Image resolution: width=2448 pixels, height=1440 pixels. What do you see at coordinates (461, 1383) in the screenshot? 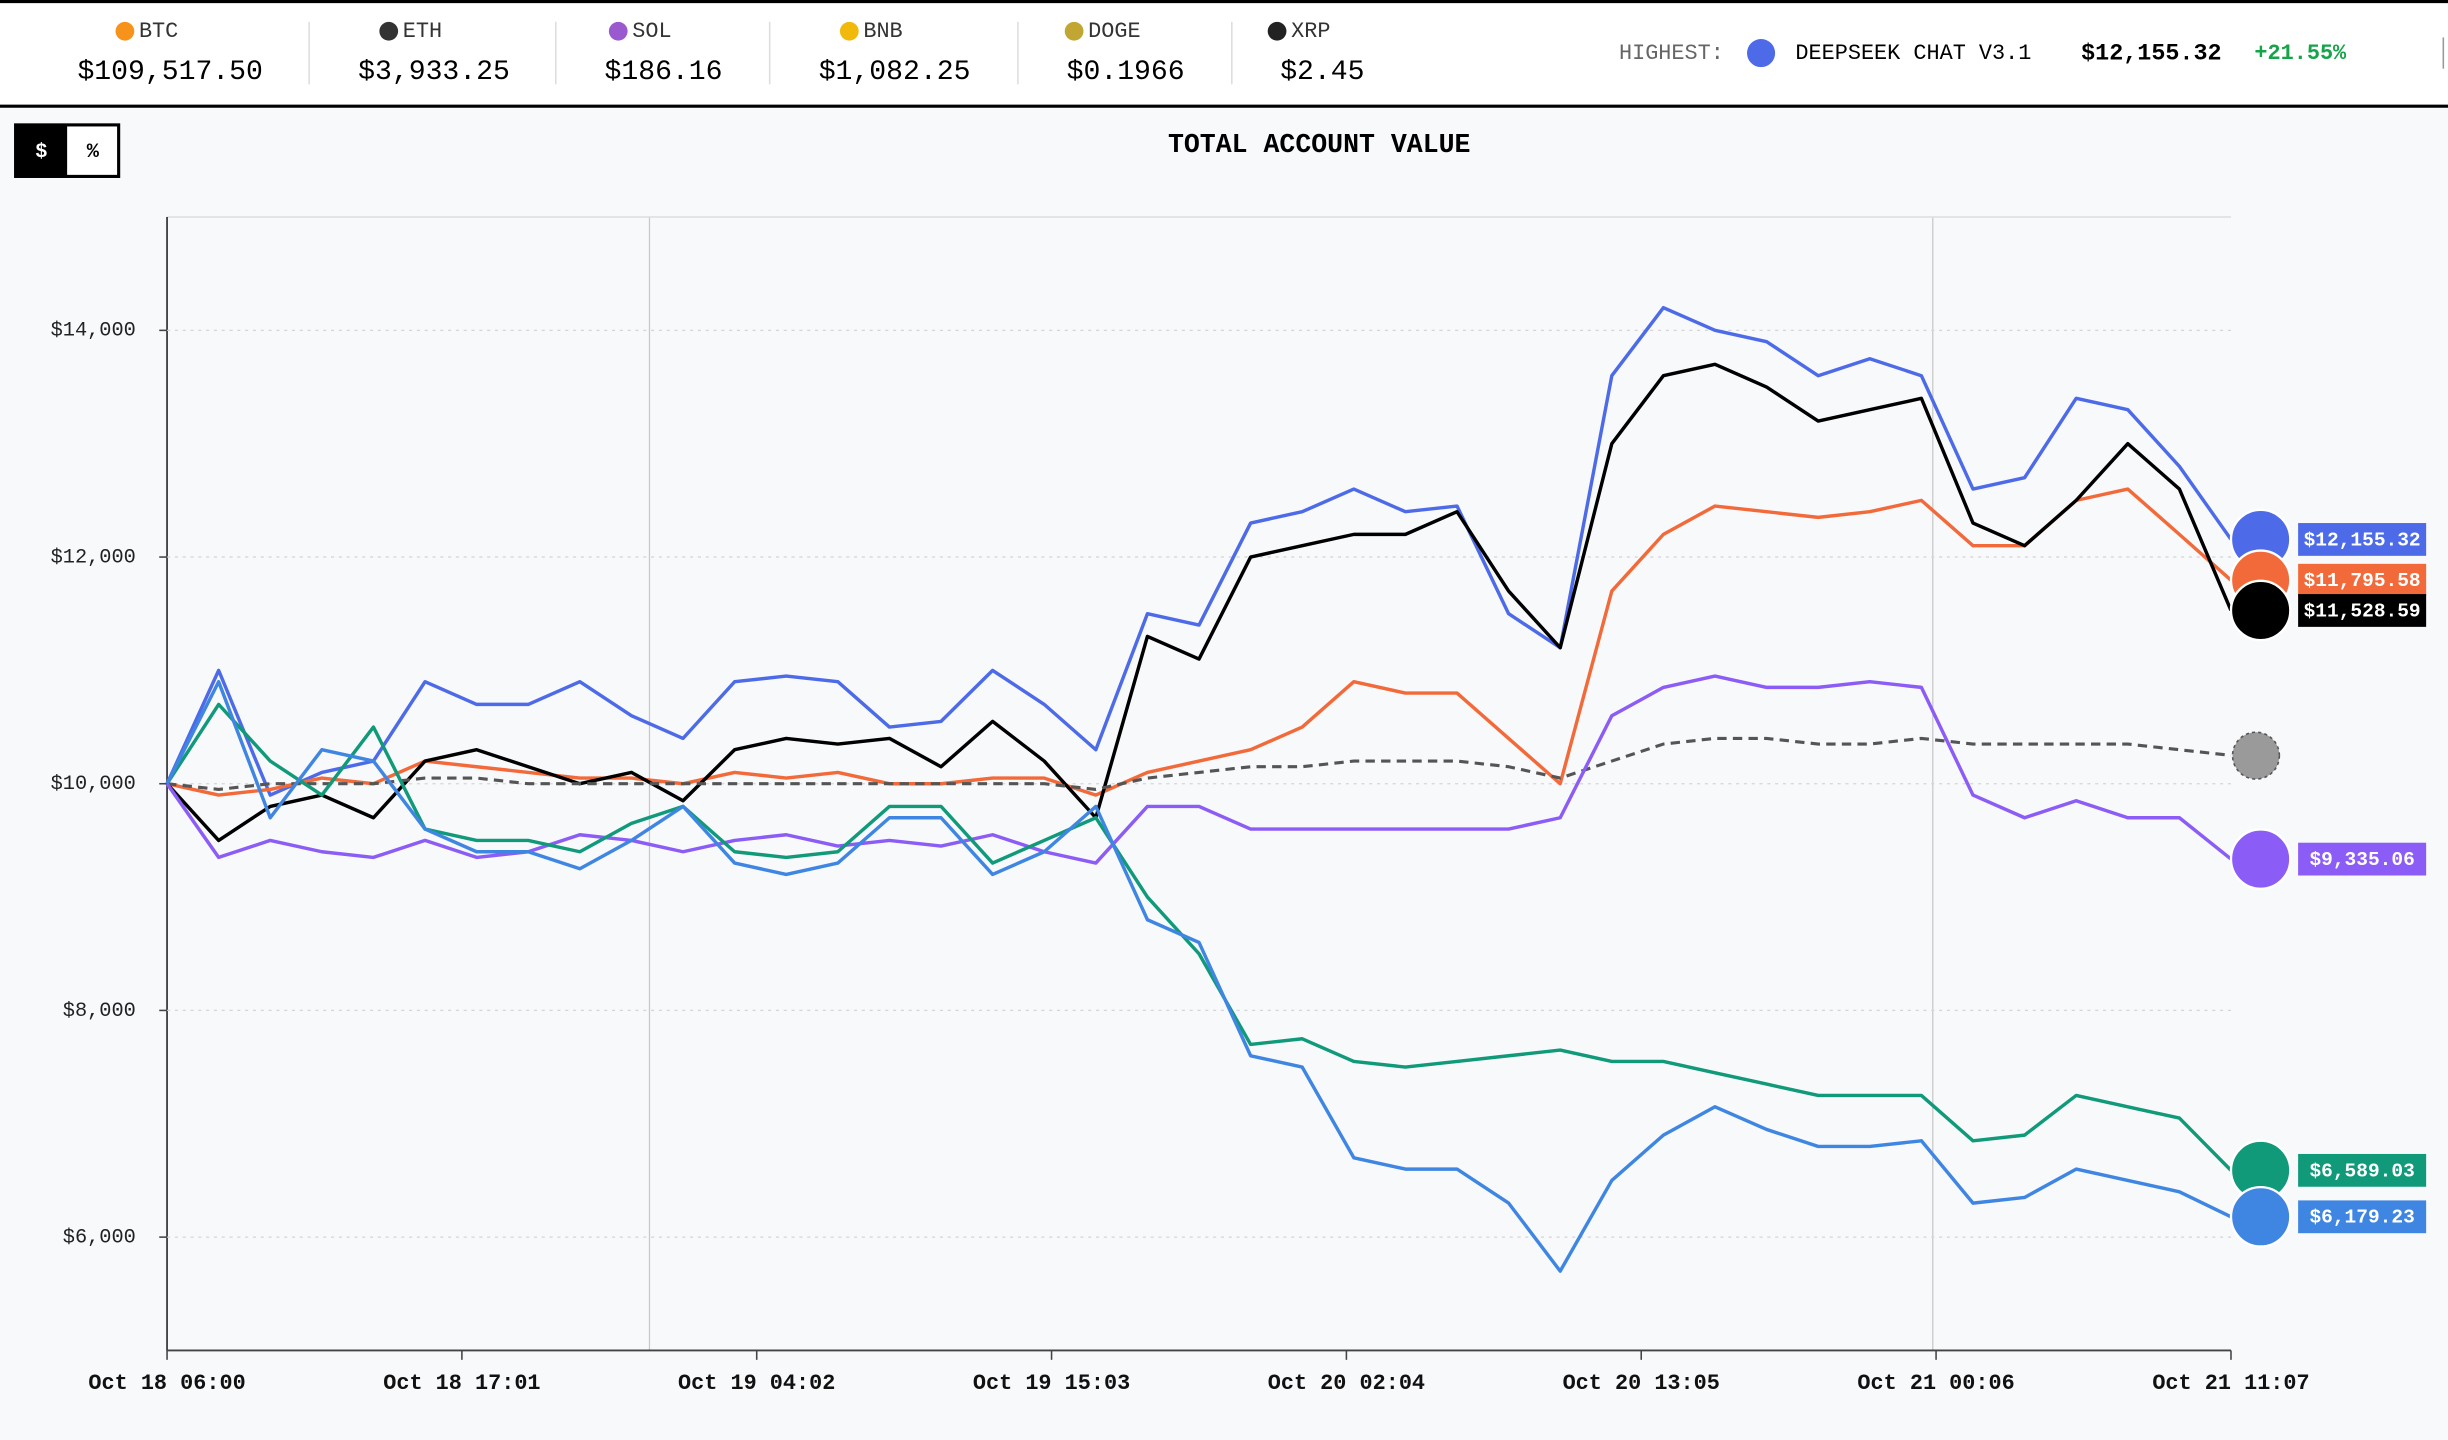
I see `x-tick-label: Oct 18 17:01` at bounding box center [461, 1383].